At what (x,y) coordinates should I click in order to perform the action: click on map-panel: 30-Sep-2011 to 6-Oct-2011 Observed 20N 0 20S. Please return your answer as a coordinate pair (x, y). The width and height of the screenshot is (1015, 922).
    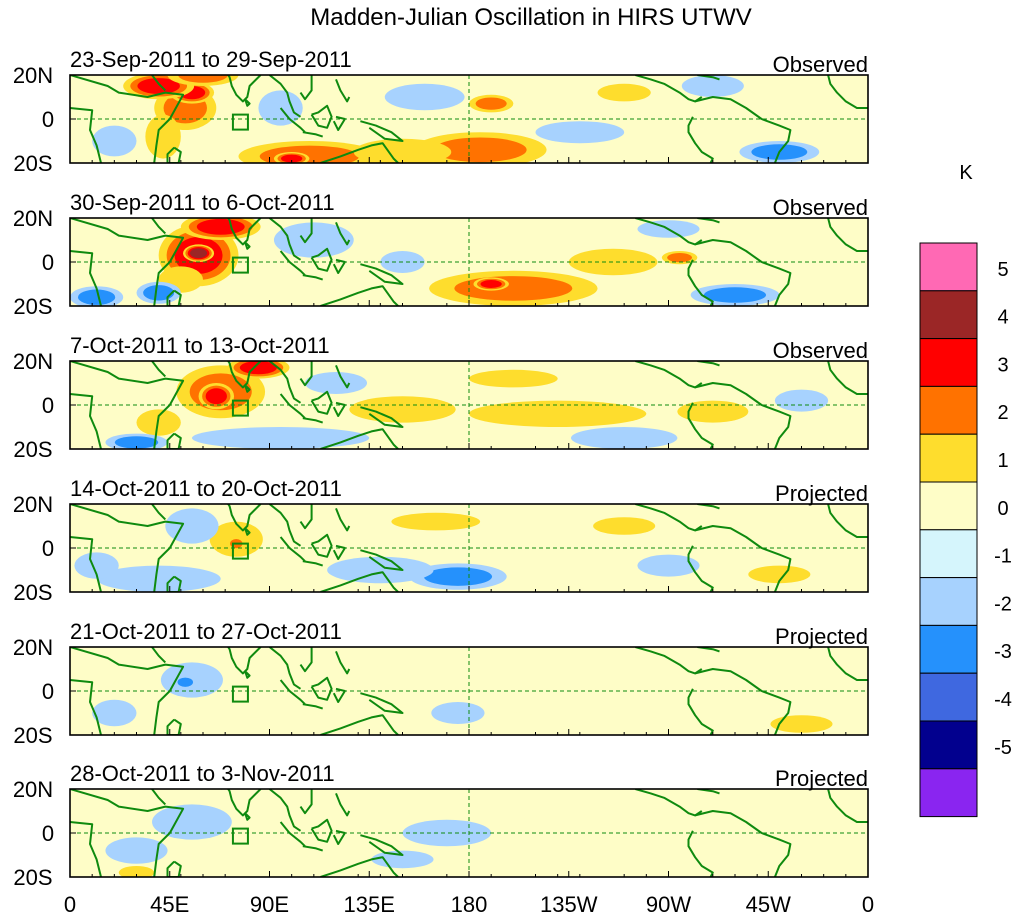
    Looking at the image, I should click on (441, 254).